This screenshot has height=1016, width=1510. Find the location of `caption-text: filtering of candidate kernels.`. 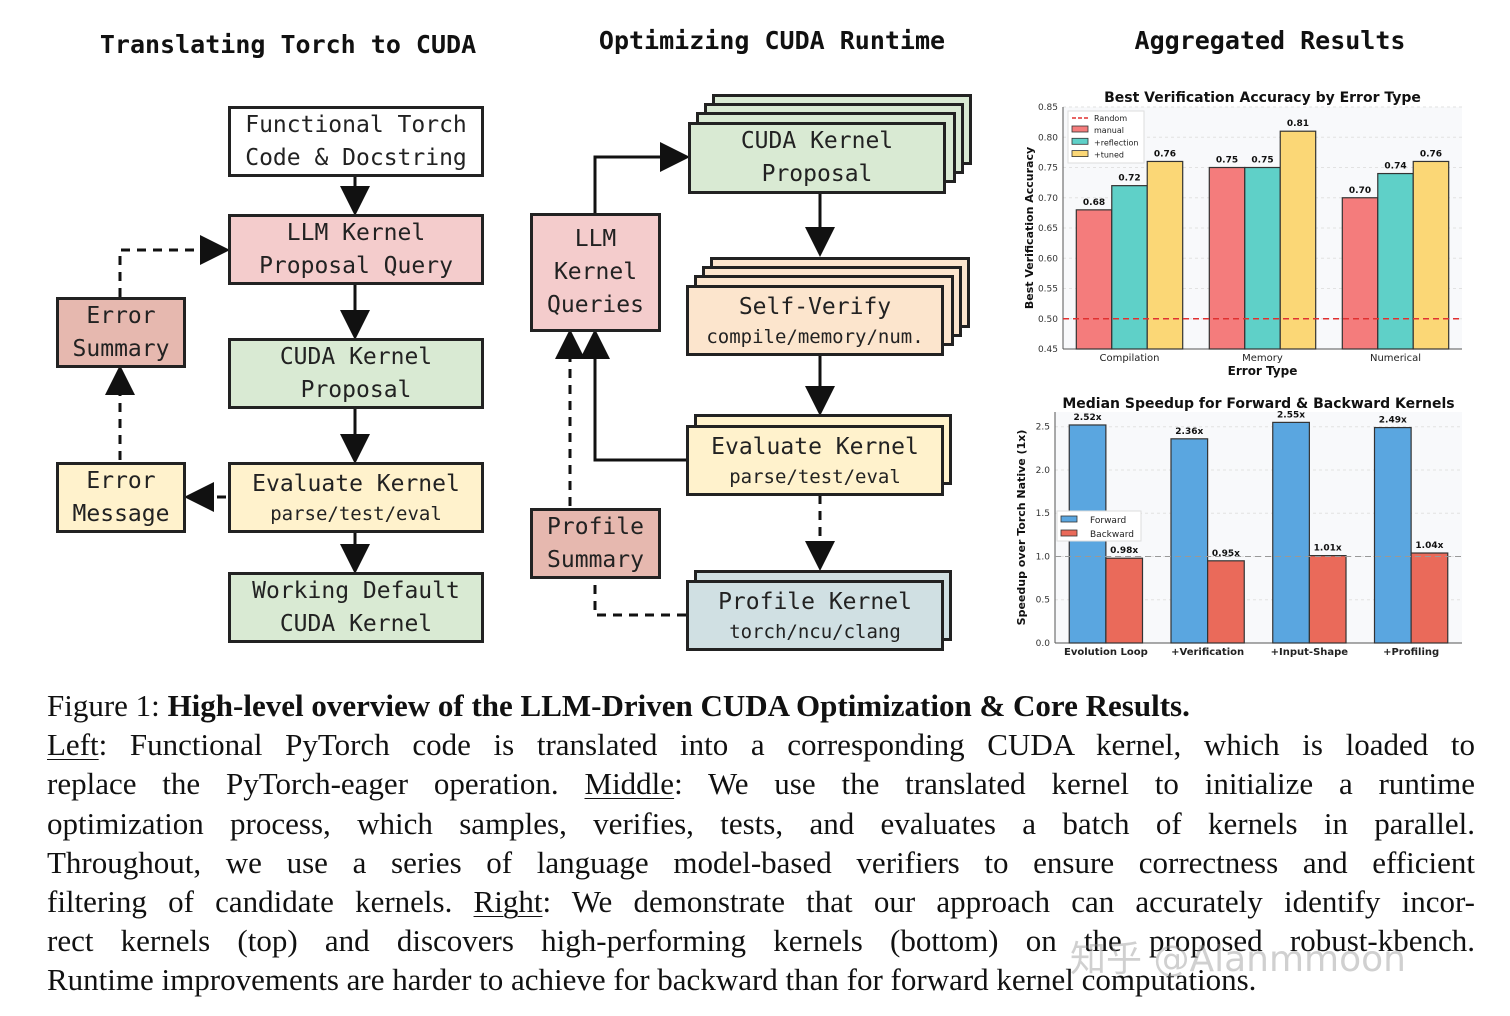

caption-text: filtering of candidate kernels. is located at coordinates (260, 902).